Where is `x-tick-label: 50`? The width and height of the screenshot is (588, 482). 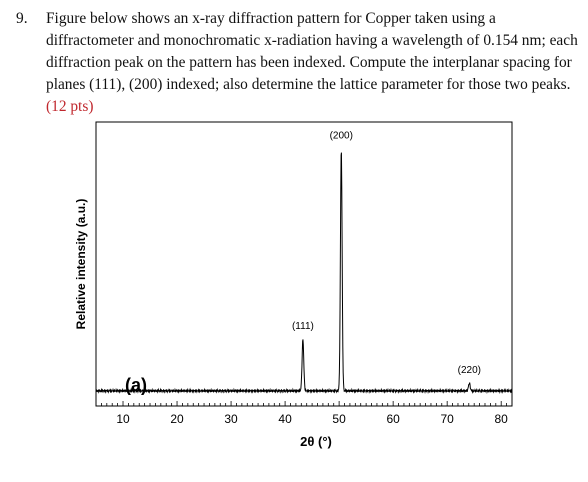 x-tick-label: 50 is located at coordinates (339, 419).